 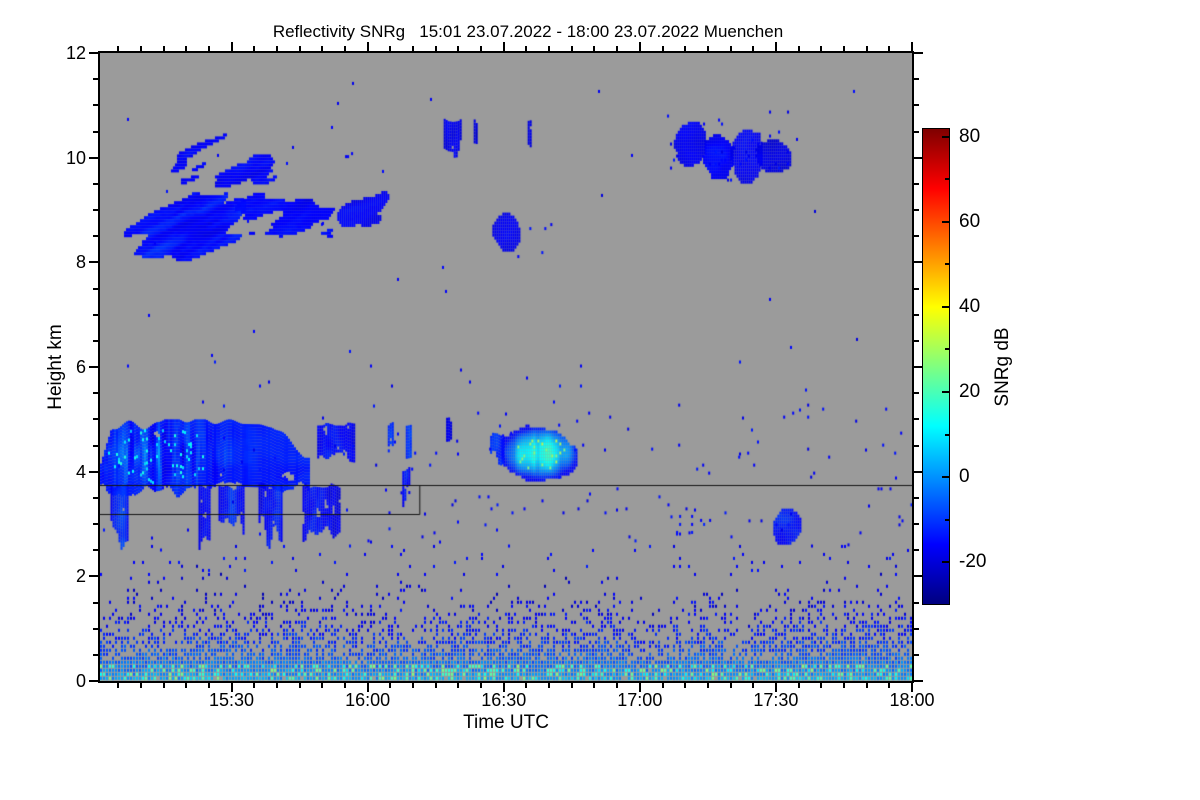 What do you see at coordinates (1002, 367) in the screenshot?
I see `colorbar-label: SNRg dB` at bounding box center [1002, 367].